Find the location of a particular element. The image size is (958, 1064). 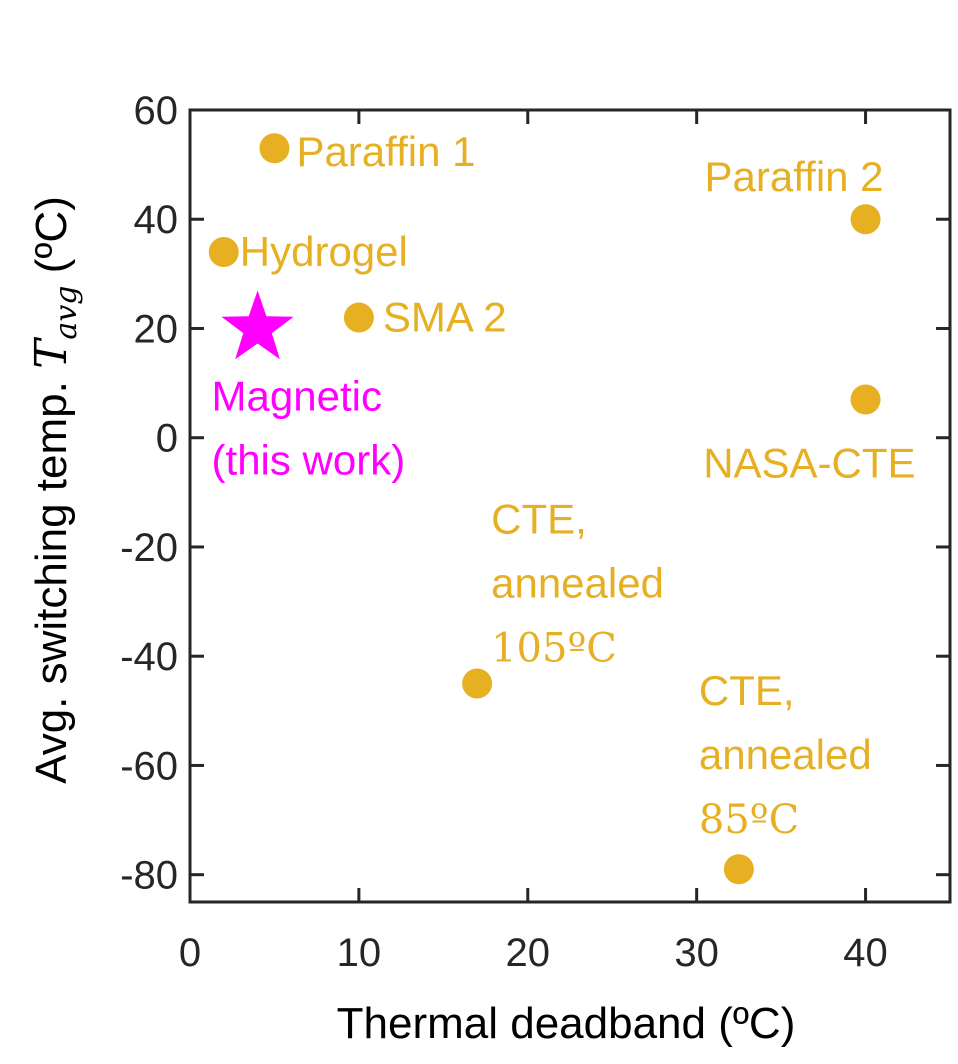

point-paraffin-2-label-0: Paraffin 2 is located at coordinates (794, 176).